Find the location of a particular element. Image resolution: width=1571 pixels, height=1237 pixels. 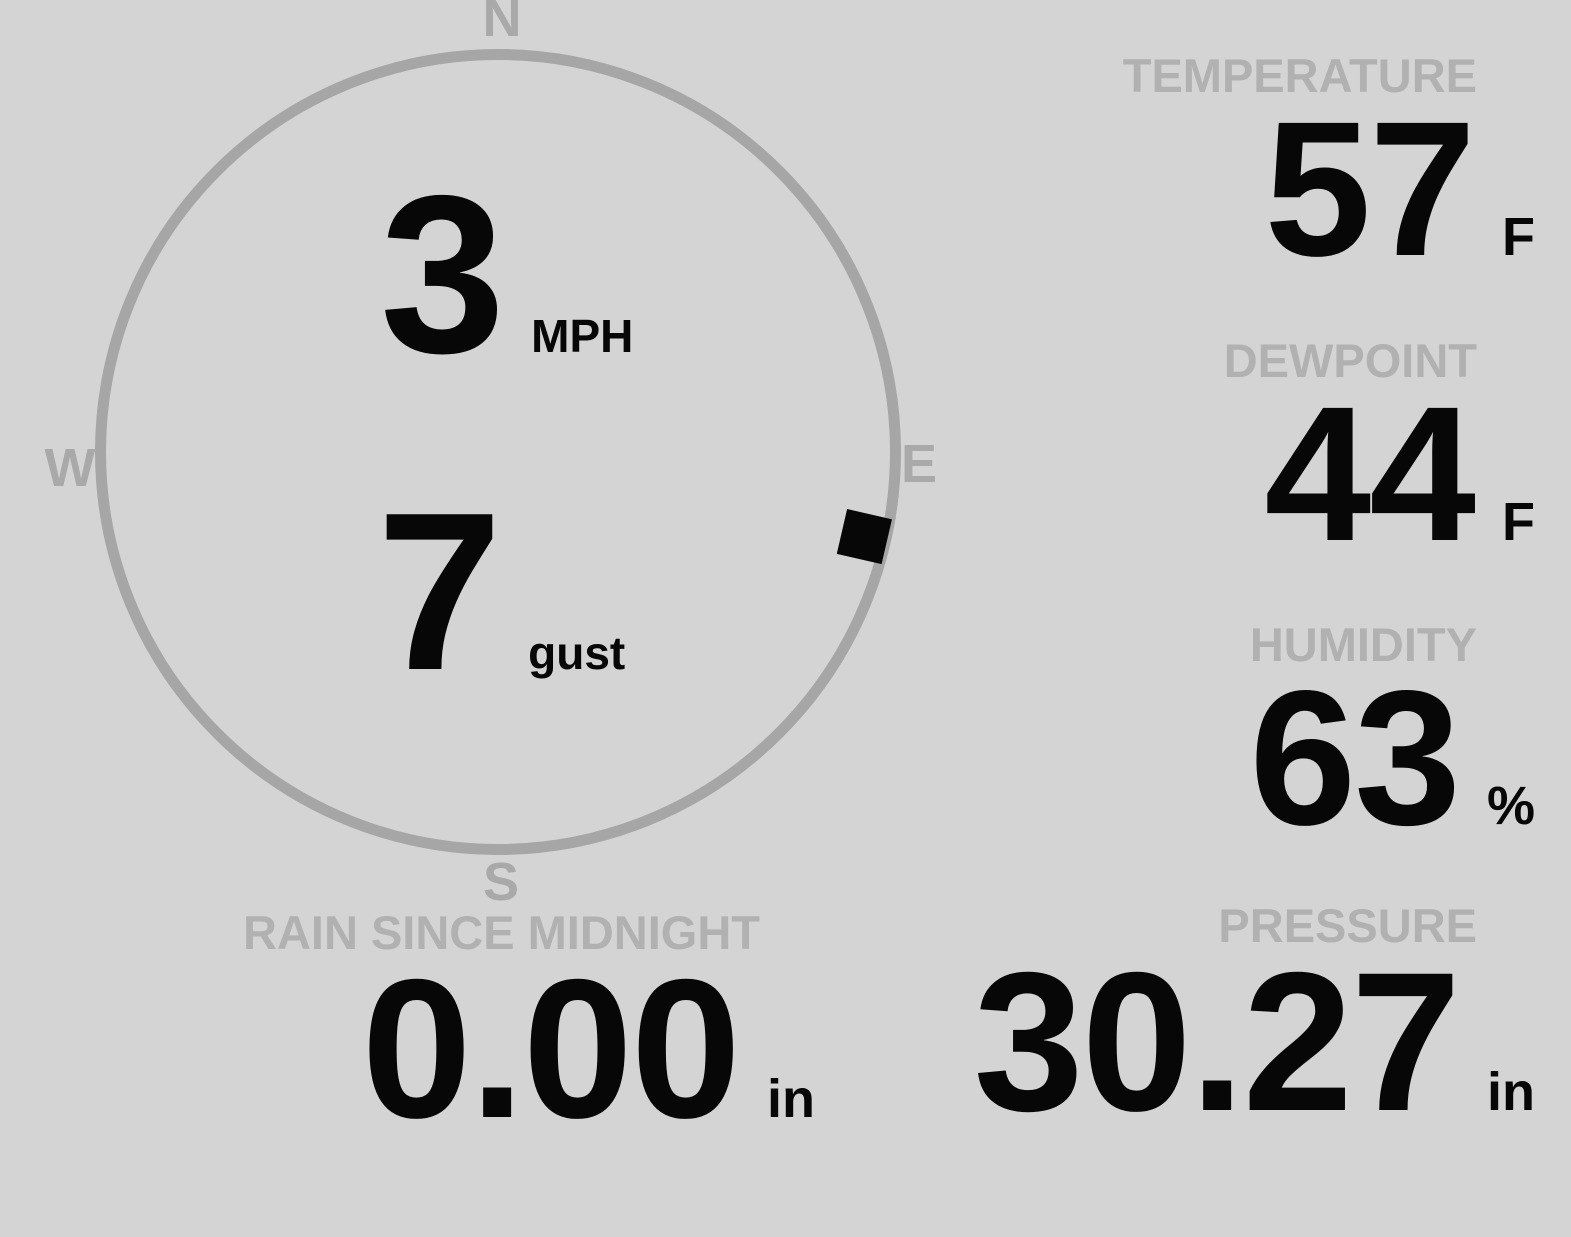

metric-pressure: PRESSURE 30.27 in is located at coordinates (1254, 1021).